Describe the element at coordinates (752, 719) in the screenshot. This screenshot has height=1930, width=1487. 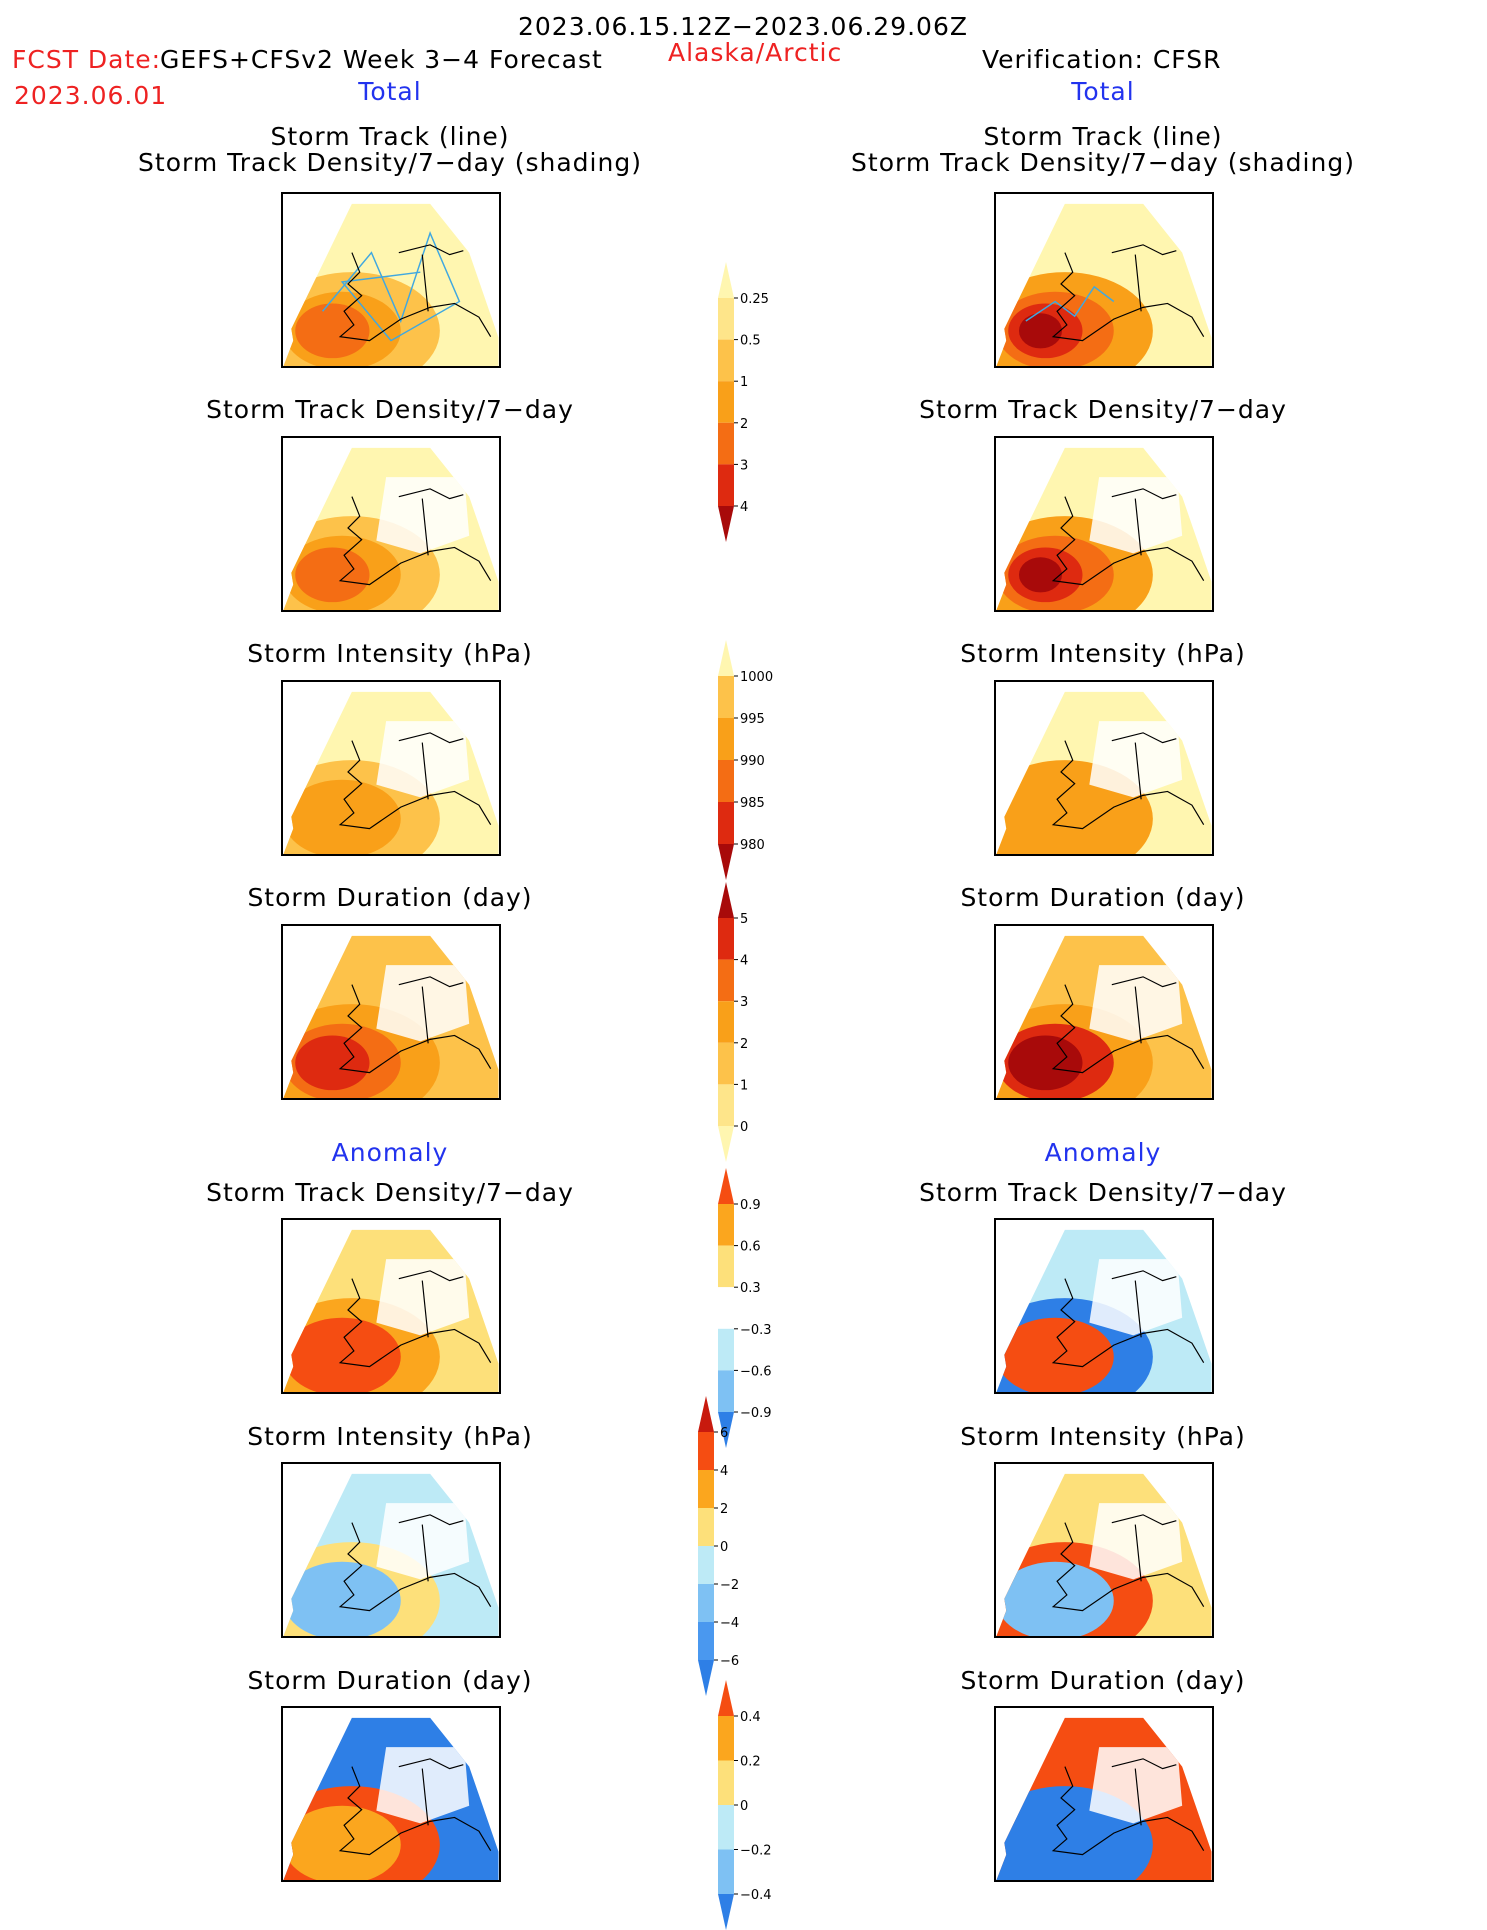
I see `colorbar-tick-label: 995` at that location.